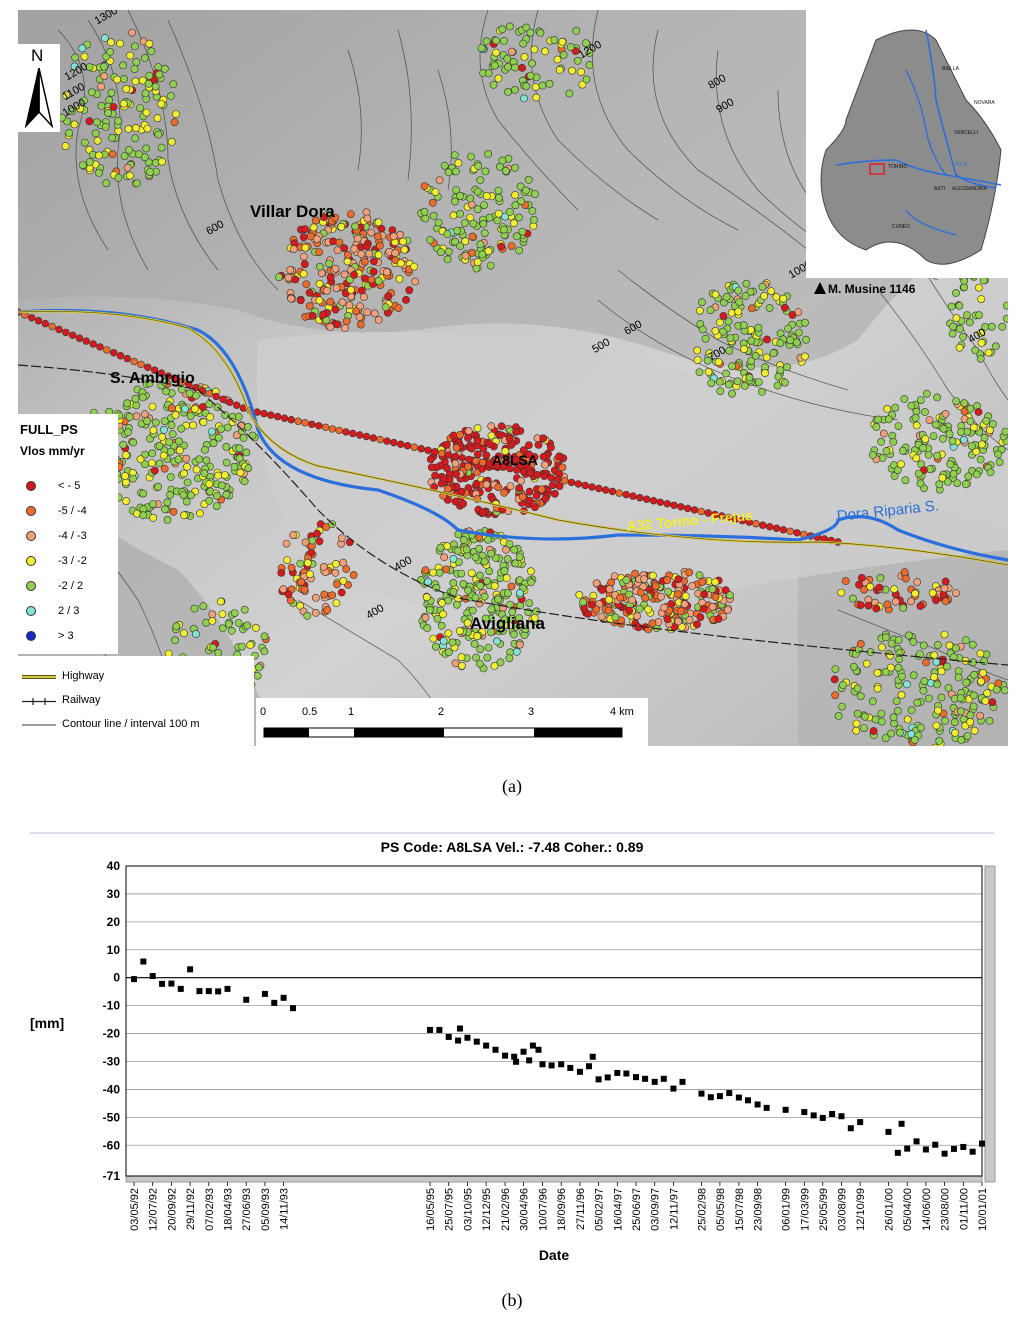  Describe the element at coordinates (964, 1209) in the screenshot. I see `x-tick-label: 01/11/00` at that location.